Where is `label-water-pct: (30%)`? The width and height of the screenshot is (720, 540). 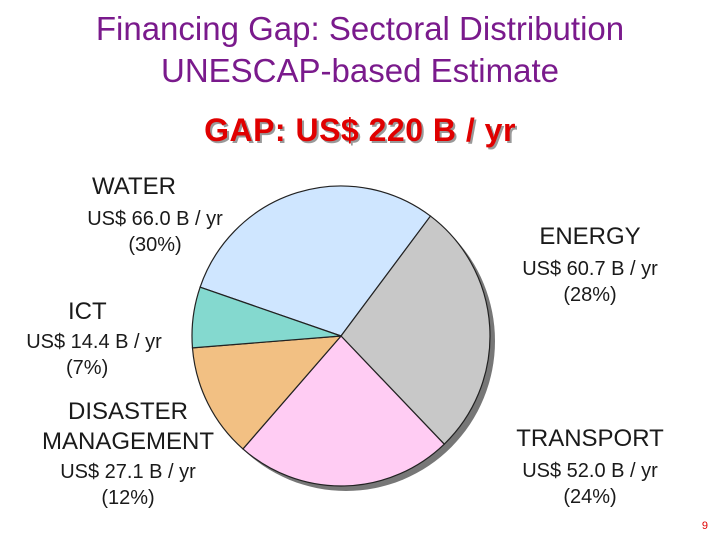 label-water-pct: (30%) is located at coordinates (155, 245).